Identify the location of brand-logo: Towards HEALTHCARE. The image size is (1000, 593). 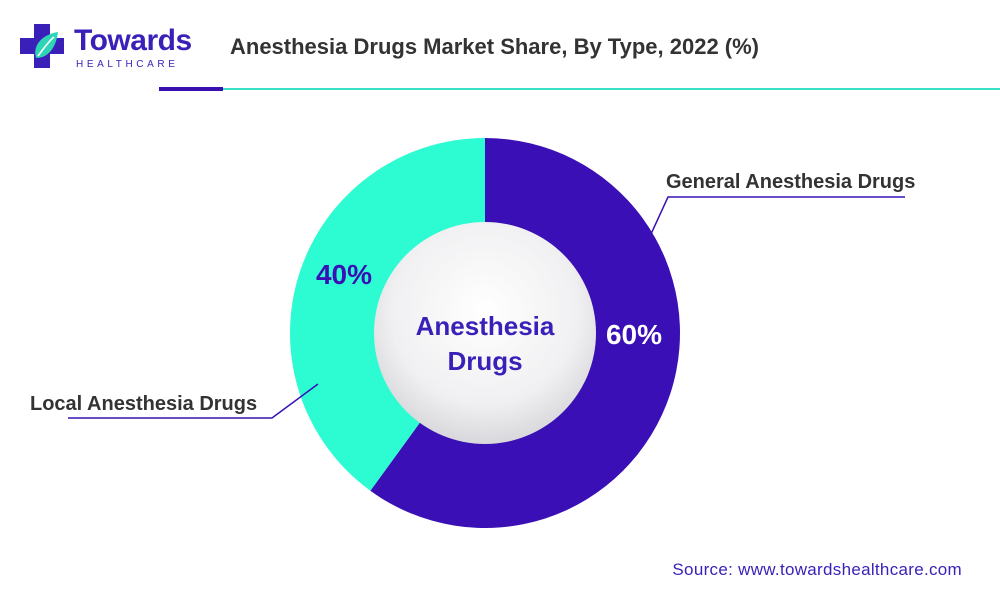
(103, 46).